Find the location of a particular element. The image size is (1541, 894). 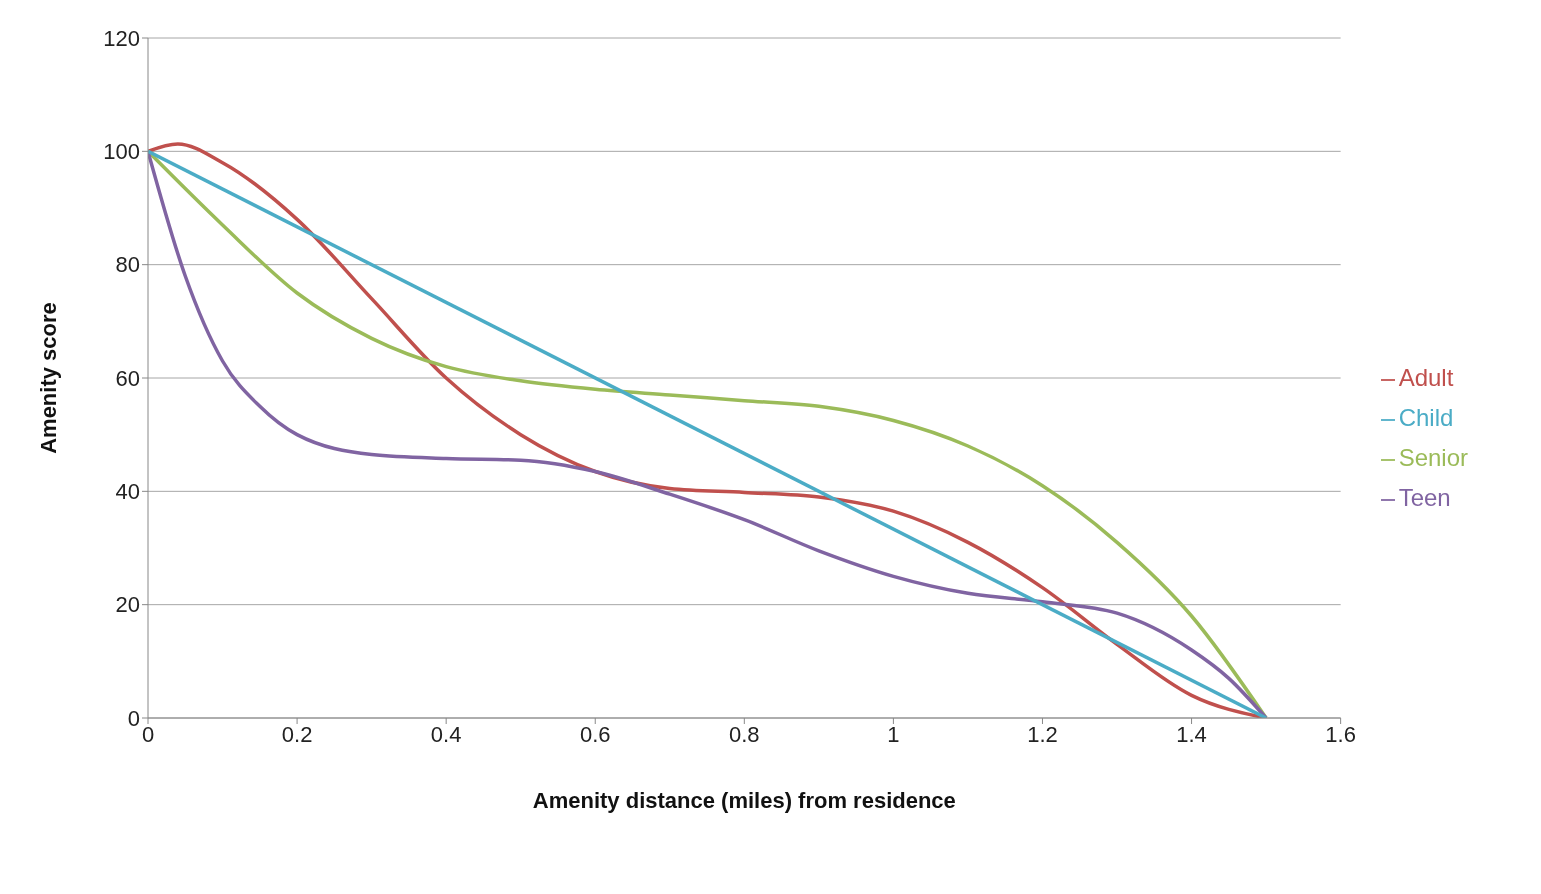

y-tick-label: 80 is located at coordinates (127, 265).